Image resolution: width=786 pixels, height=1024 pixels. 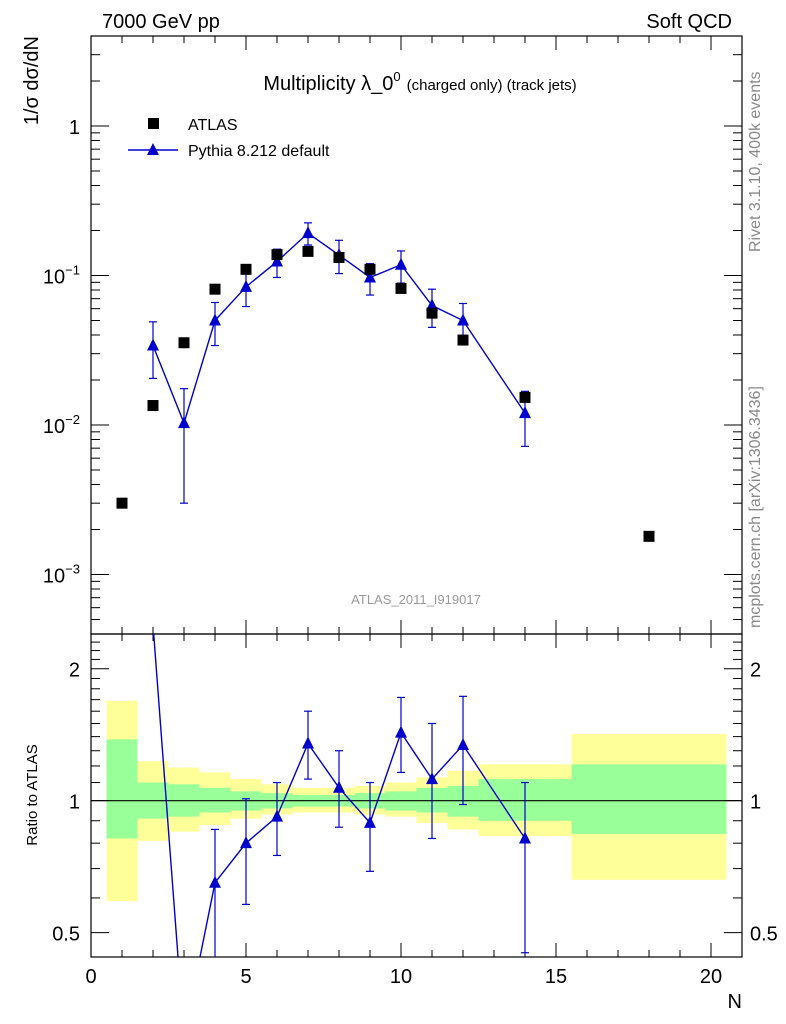 What do you see at coordinates (556, 977) in the screenshot?
I see `x-tick-label-15: 15` at bounding box center [556, 977].